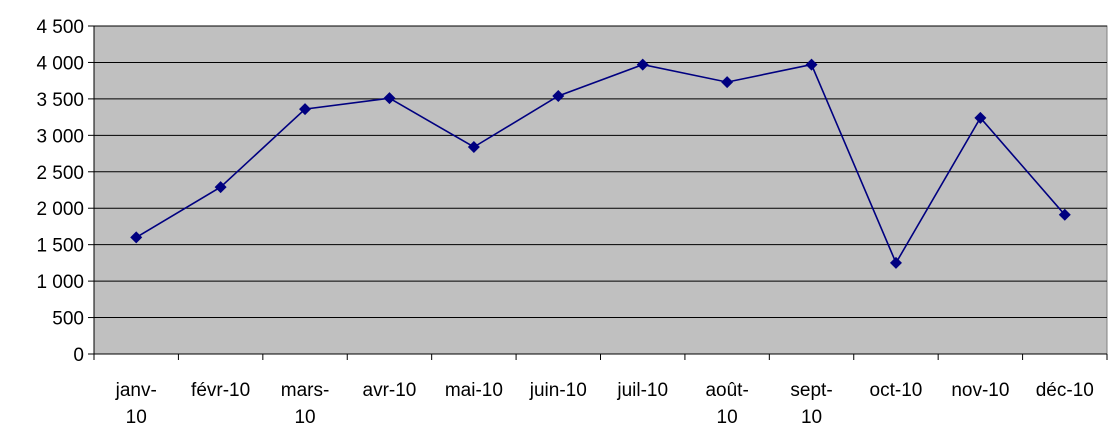 The width and height of the screenshot is (1109, 435). I want to click on x-tick-marks, so click(600, 357).